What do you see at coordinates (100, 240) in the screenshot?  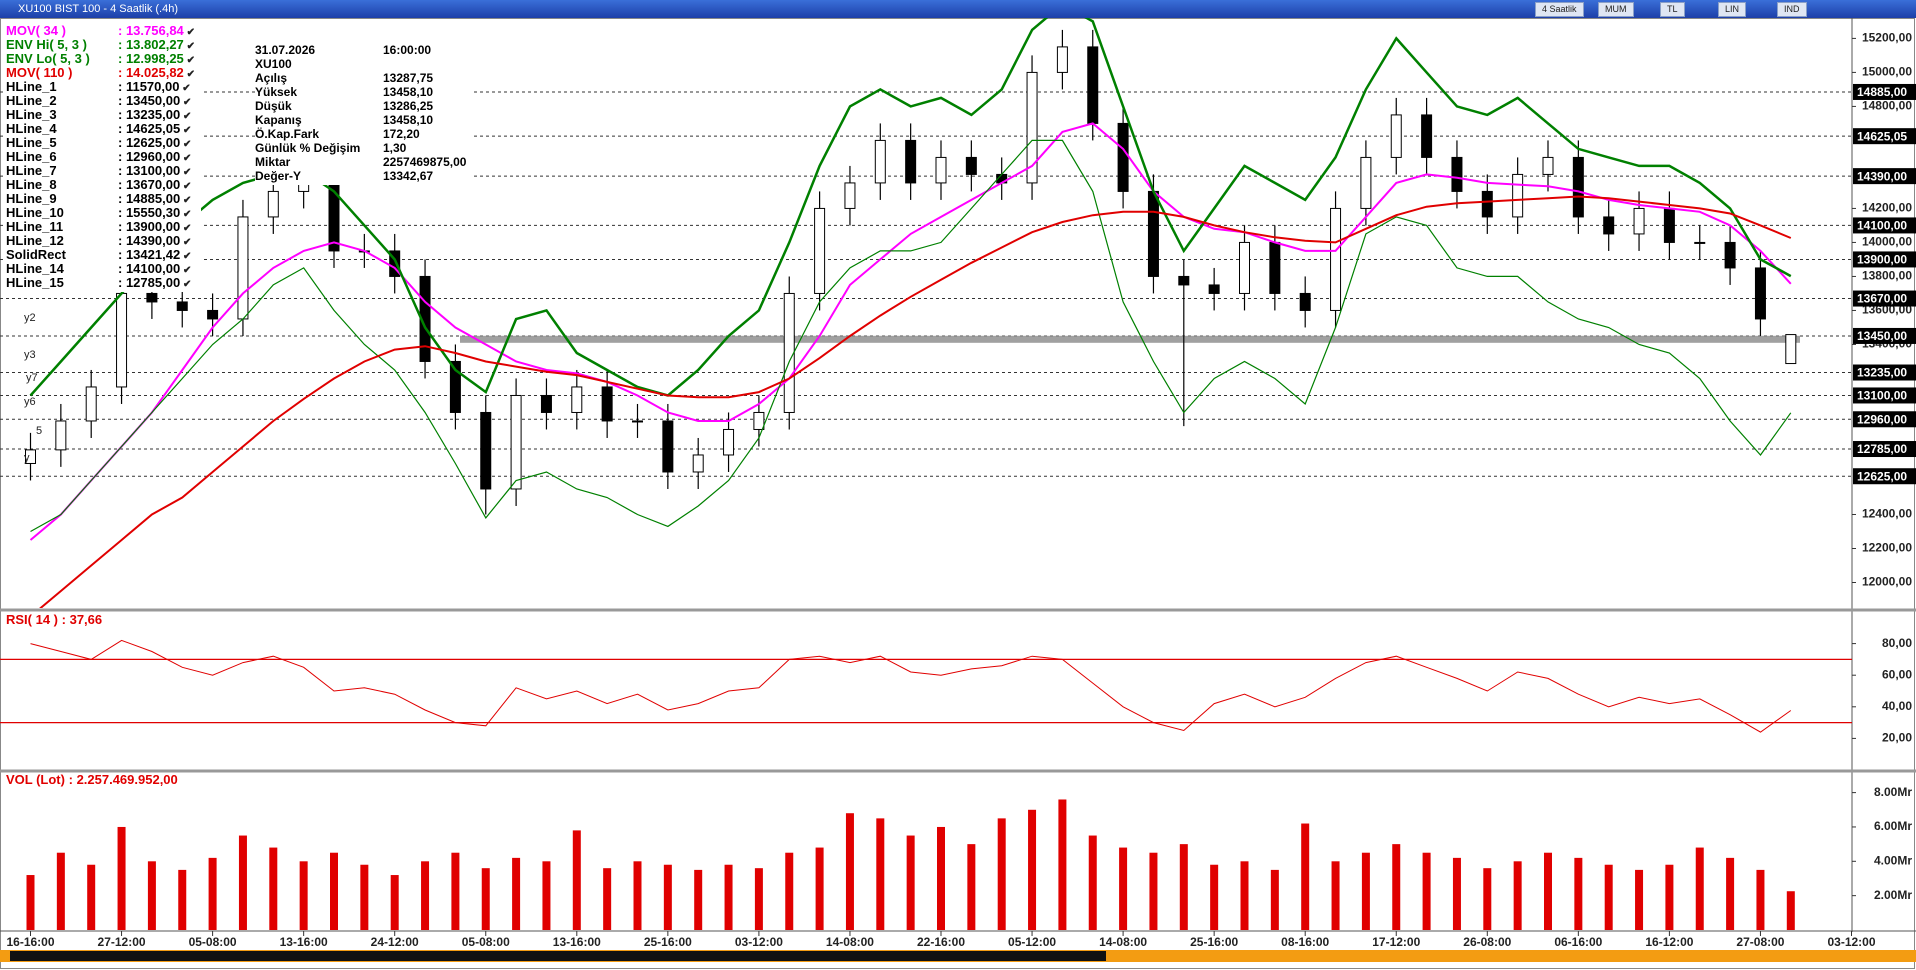 I see `legend-entry: HLine_12 14390,00` at bounding box center [100, 240].